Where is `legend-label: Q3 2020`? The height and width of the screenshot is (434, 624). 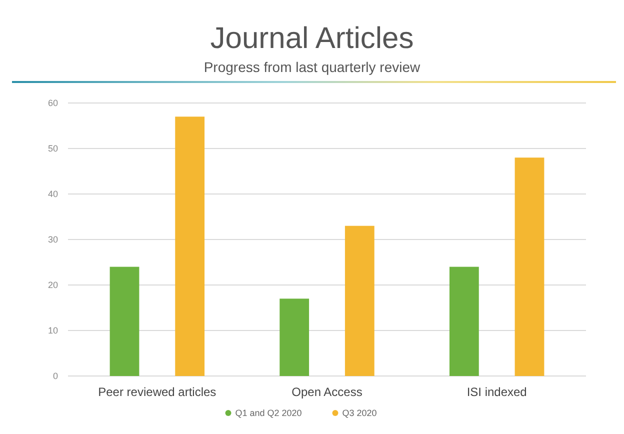
legend-label: Q3 2020 is located at coordinates (359, 413).